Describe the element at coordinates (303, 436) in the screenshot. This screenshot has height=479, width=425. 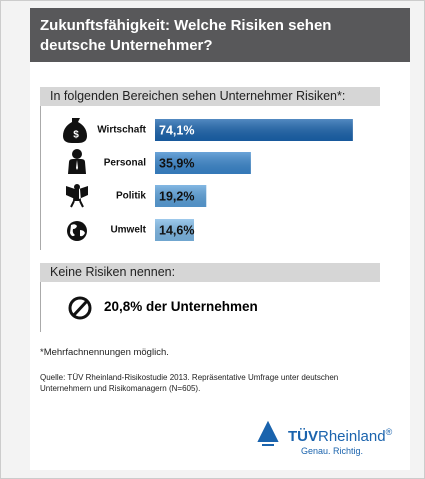
I see `brand-bold: TÜV` at that location.